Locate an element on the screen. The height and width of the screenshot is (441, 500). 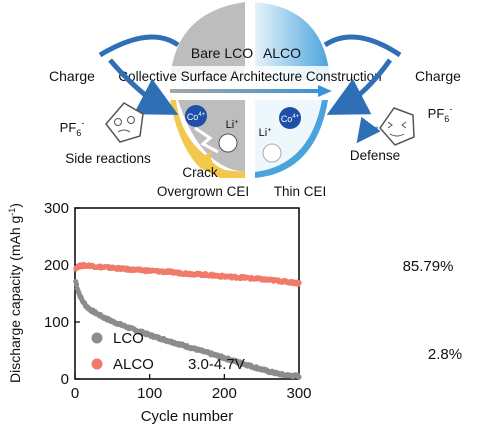
co4-label-right: Co4+ is located at coordinates (290, 119).